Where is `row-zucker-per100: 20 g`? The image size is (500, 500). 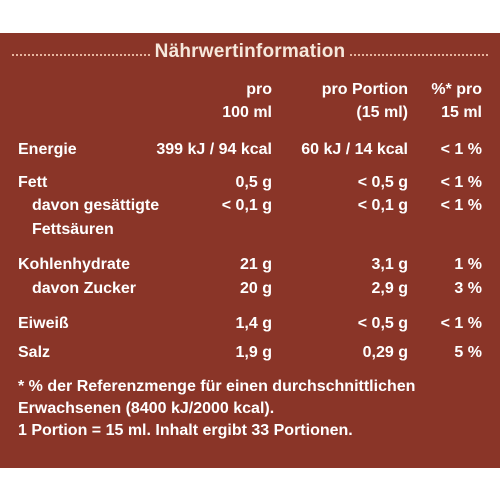
row-zucker-per100: 20 g is located at coordinates (255, 288).